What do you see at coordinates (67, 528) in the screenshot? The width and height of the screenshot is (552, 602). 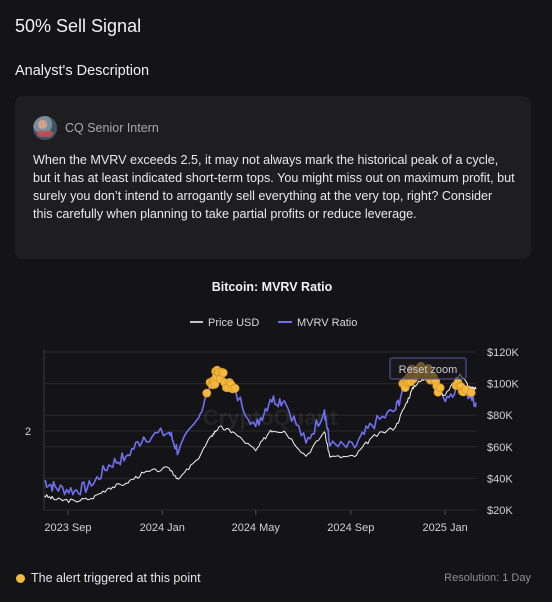 I see `x-tick-label: 2023 Sep` at bounding box center [67, 528].